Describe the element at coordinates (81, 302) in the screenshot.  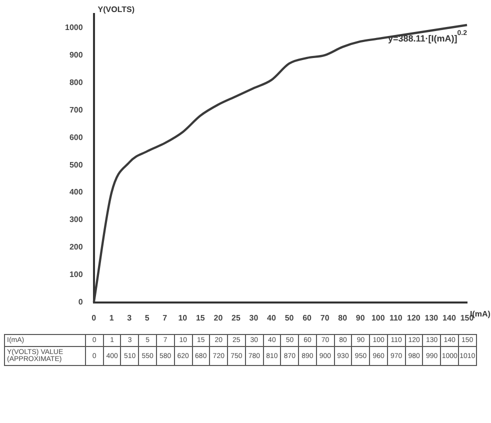
I see `y-tick-label: 0` at that location.